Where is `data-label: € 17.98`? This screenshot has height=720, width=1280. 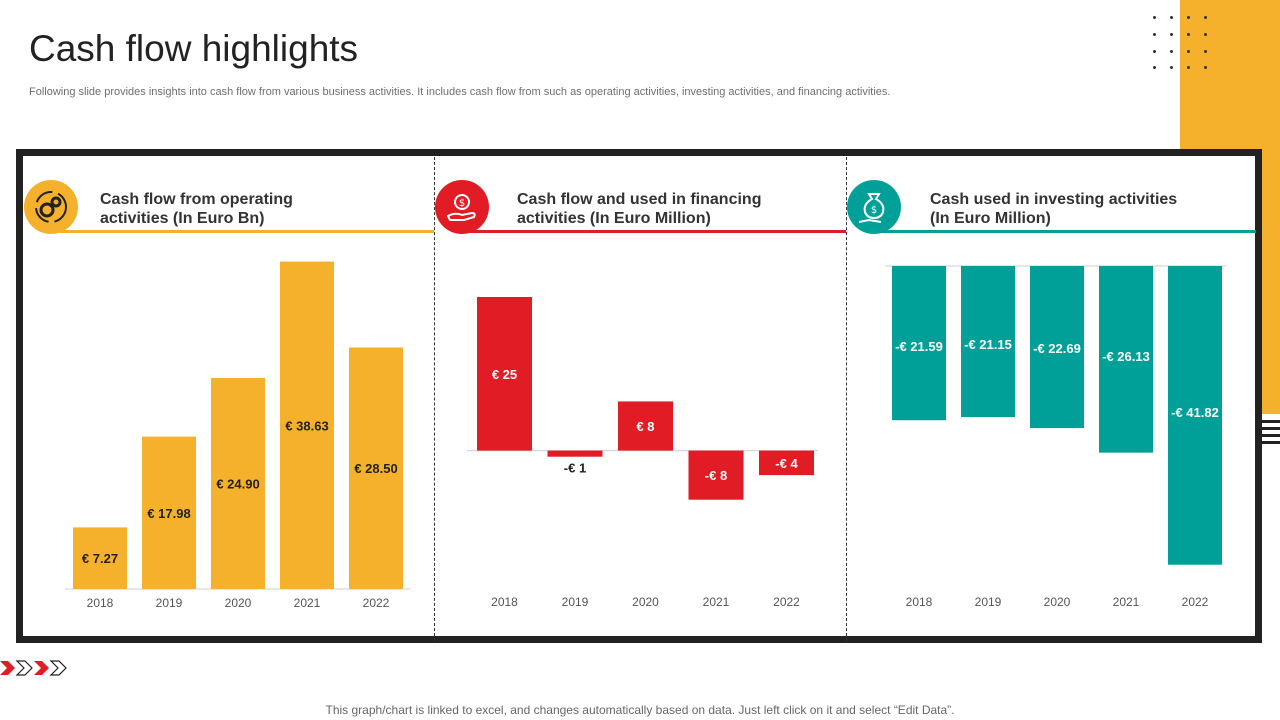 data-label: € 17.98 is located at coordinates (168, 513).